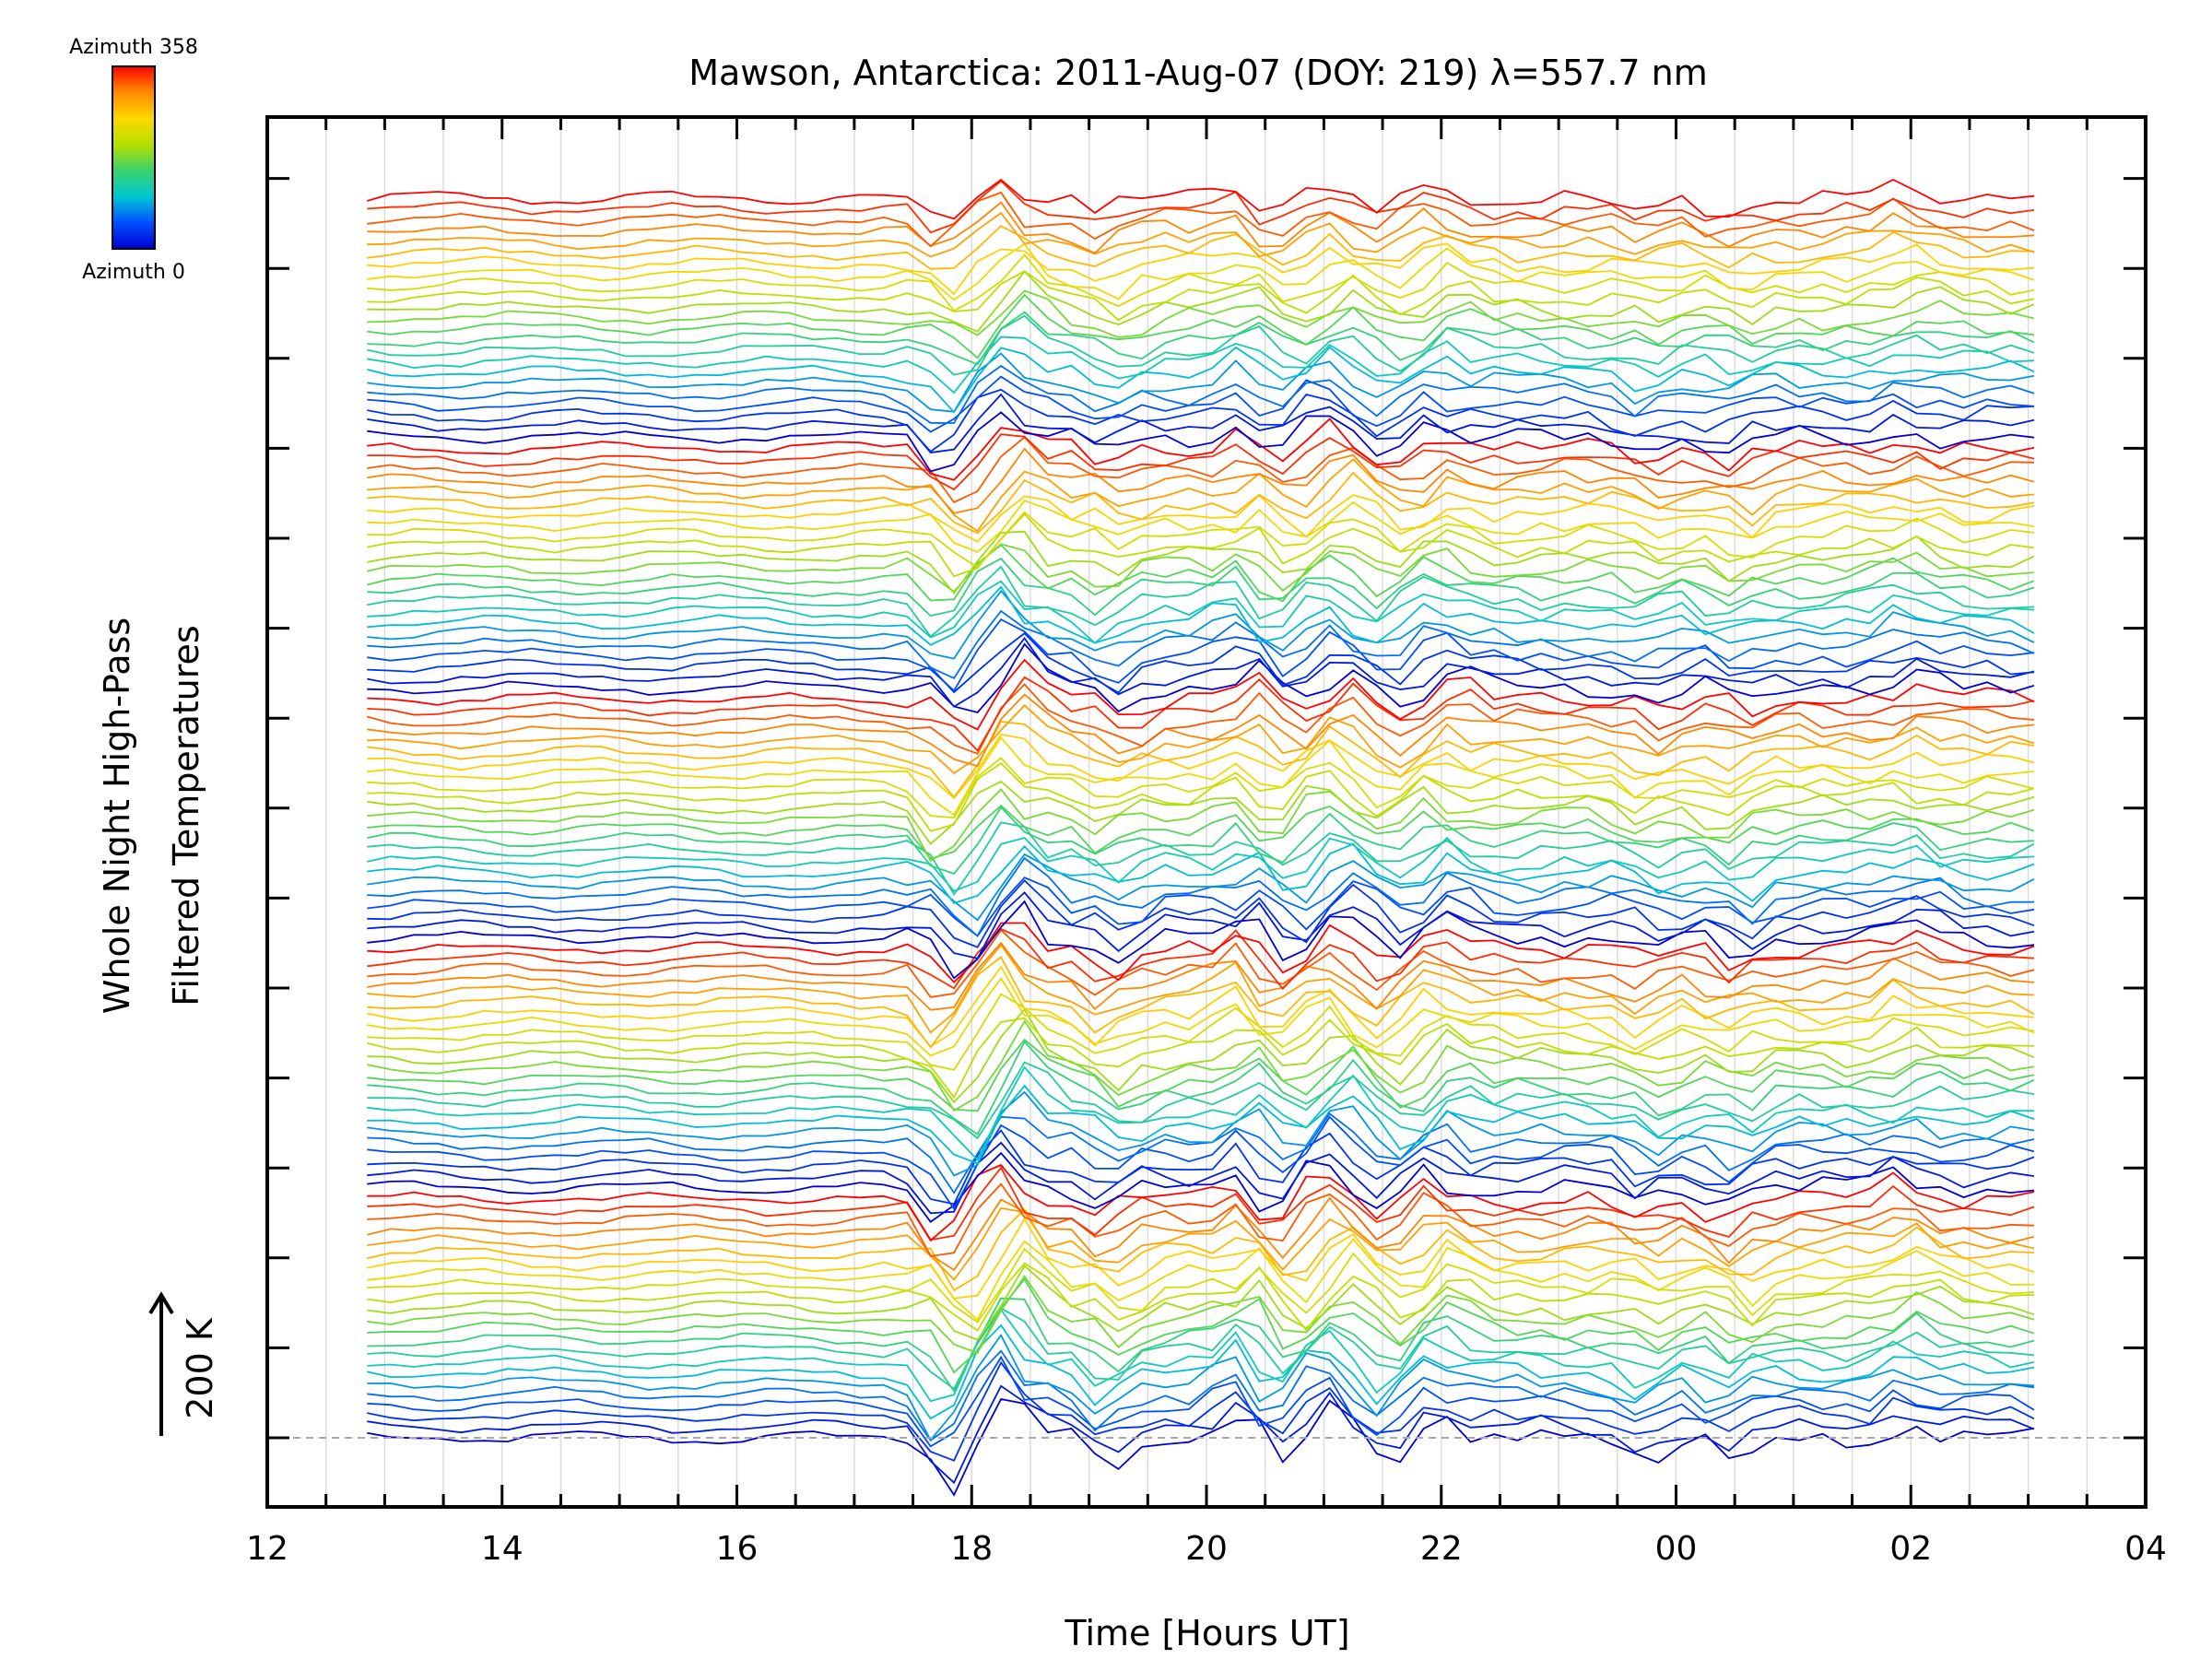 The height and width of the screenshot is (1659, 2212). Describe the element at coordinates (1441, 1549) in the screenshot. I see `x-tick-label: 22` at that location.